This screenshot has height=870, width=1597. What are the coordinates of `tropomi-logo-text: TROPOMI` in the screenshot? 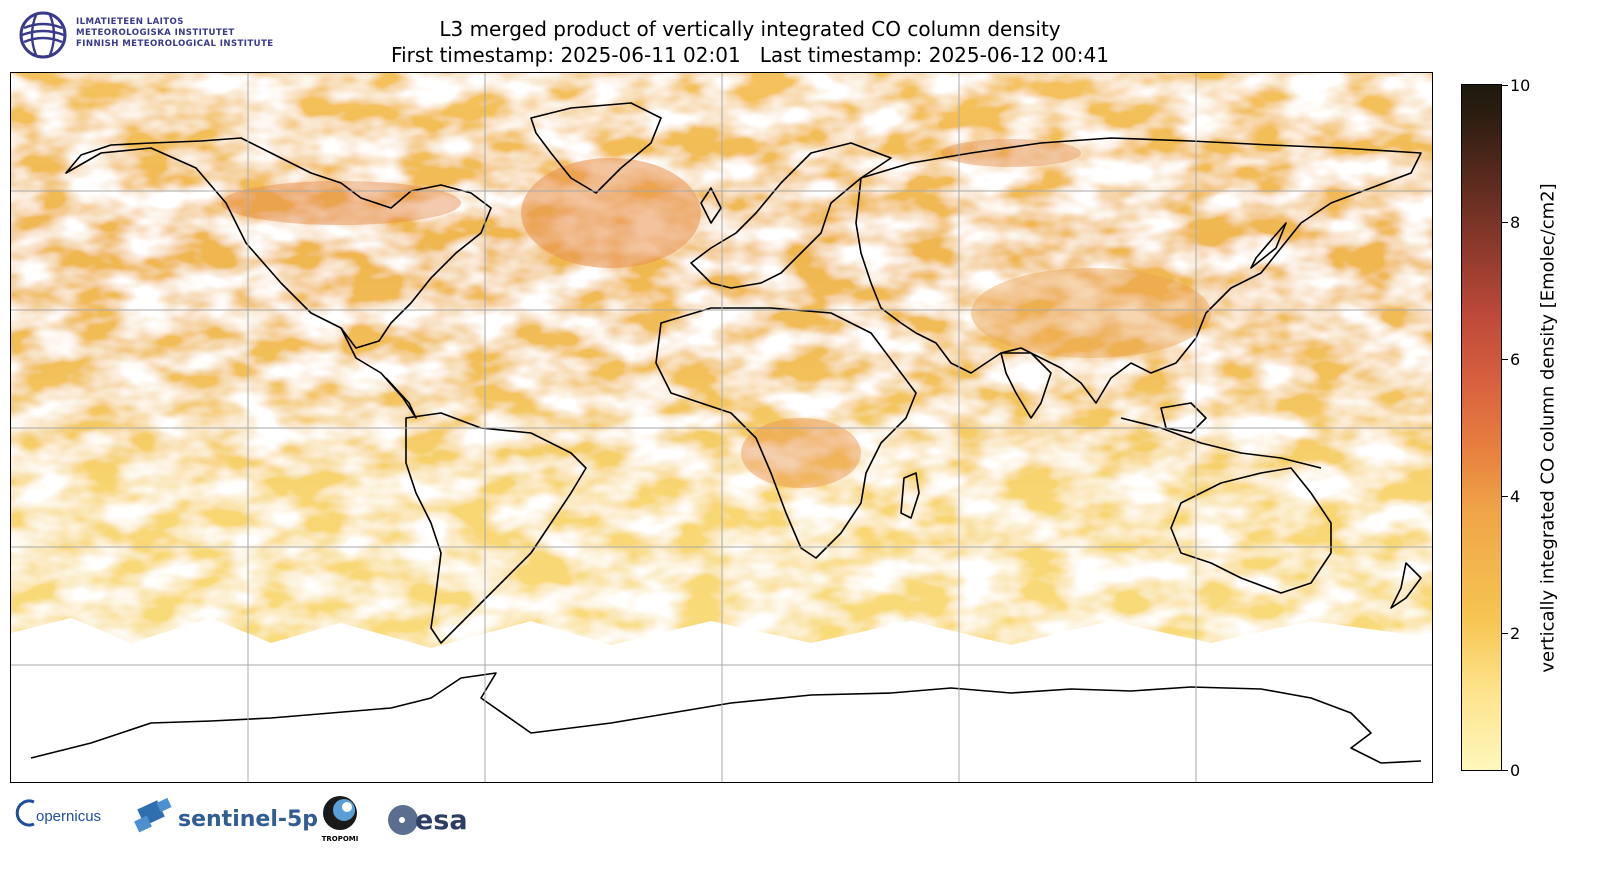 It's located at (340, 839).